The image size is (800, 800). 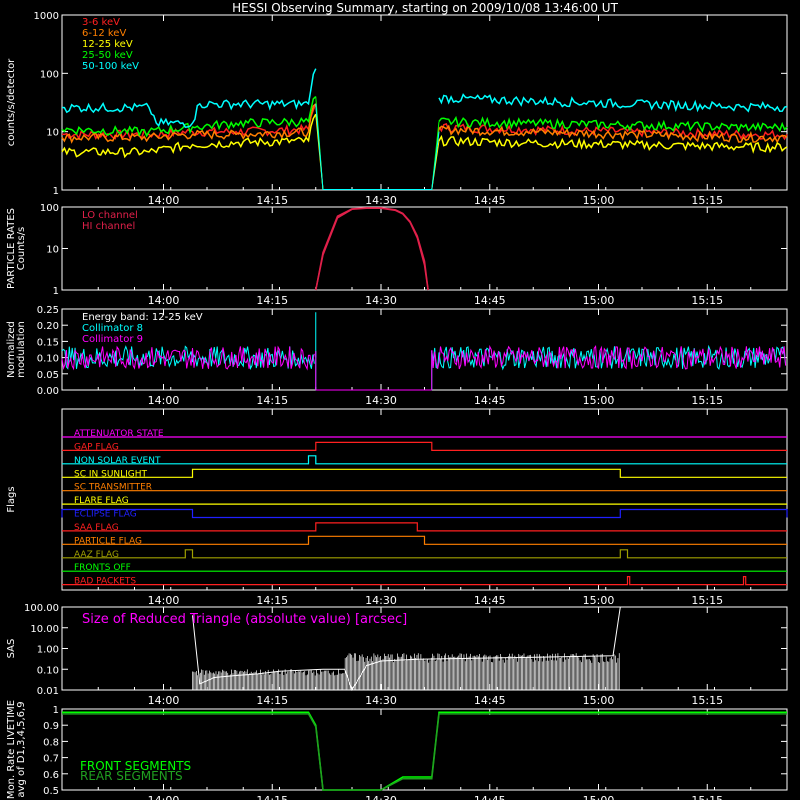 I want to click on y-tick-label: 0.7, so click(x=51, y=759).